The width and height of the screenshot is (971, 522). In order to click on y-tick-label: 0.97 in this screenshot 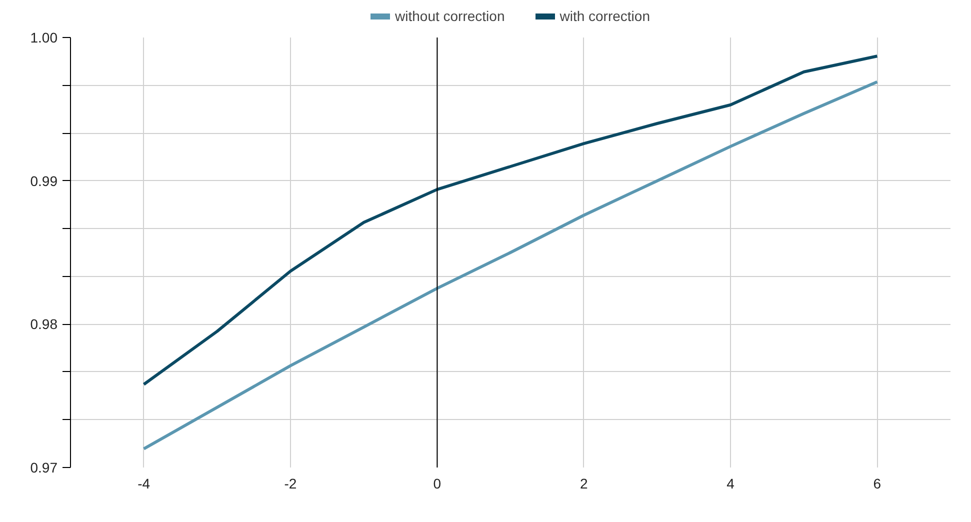, I will do `click(44, 468)`.